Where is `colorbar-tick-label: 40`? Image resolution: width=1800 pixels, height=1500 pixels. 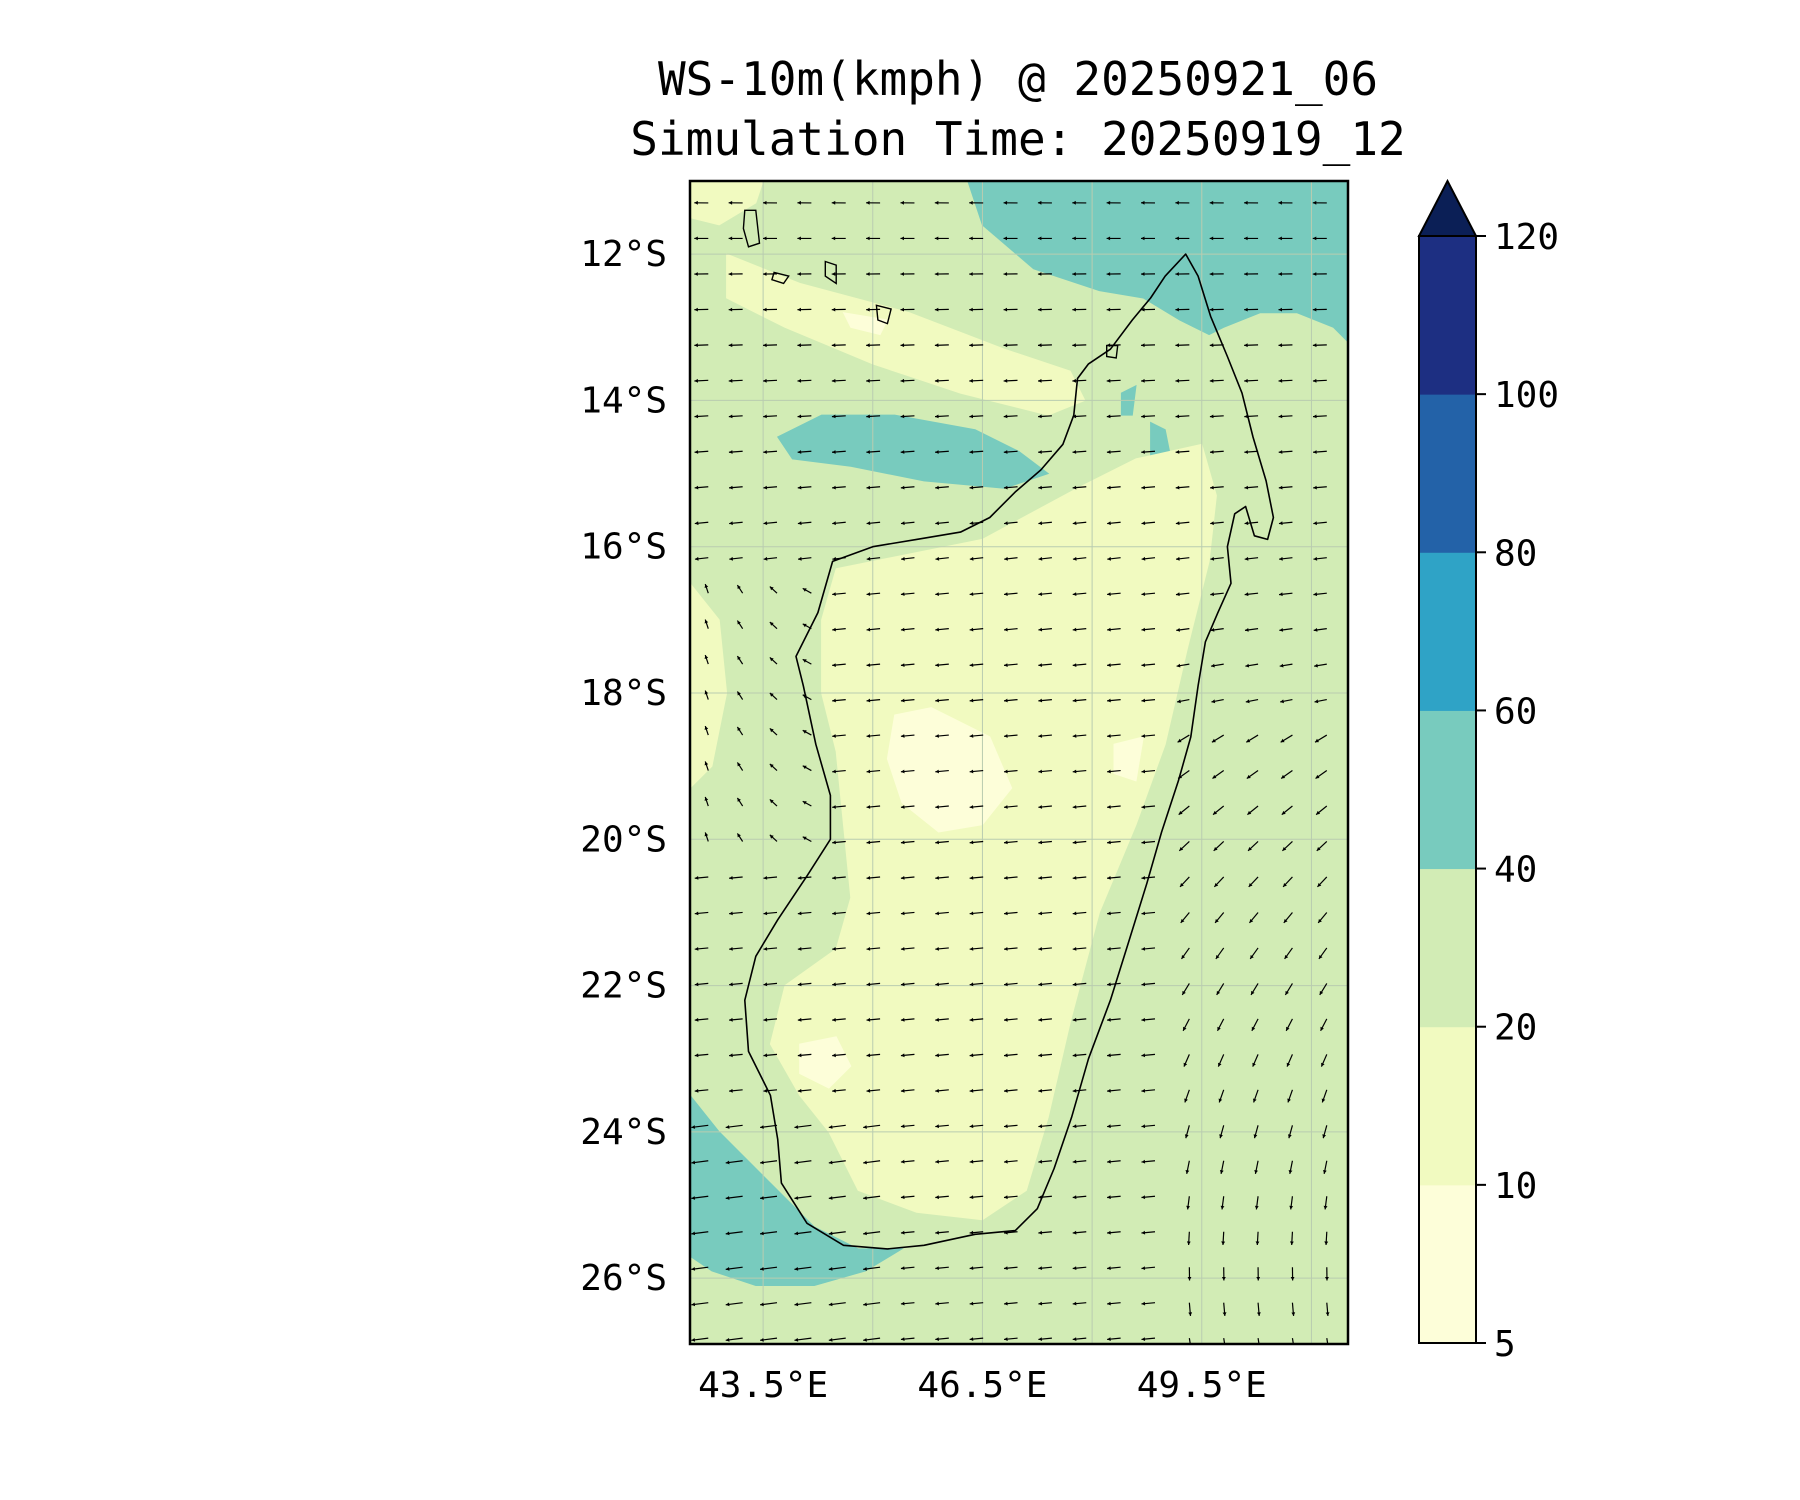 colorbar-tick-label: 40 is located at coordinates (1515, 870).